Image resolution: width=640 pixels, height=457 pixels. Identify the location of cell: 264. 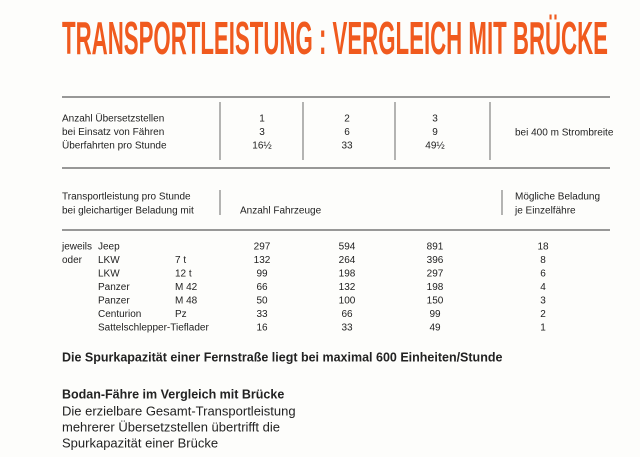
(347, 260).